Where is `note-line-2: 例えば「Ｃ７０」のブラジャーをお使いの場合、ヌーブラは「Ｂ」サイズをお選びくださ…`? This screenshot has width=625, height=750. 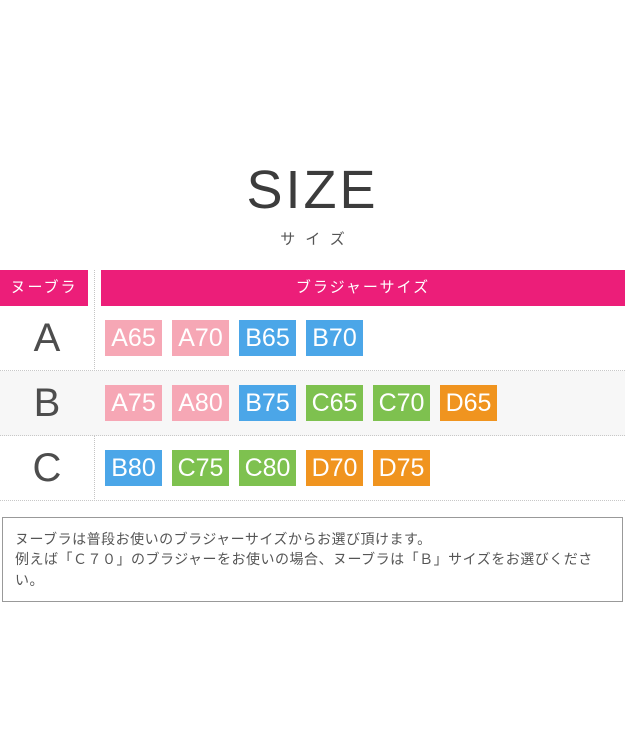
note-line-2: 例えば「Ｃ７０」のブラジャーをお使いの場合、ヌーブラは「Ｂ」サイズをお選びくださ… is located at coordinates (304, 569).